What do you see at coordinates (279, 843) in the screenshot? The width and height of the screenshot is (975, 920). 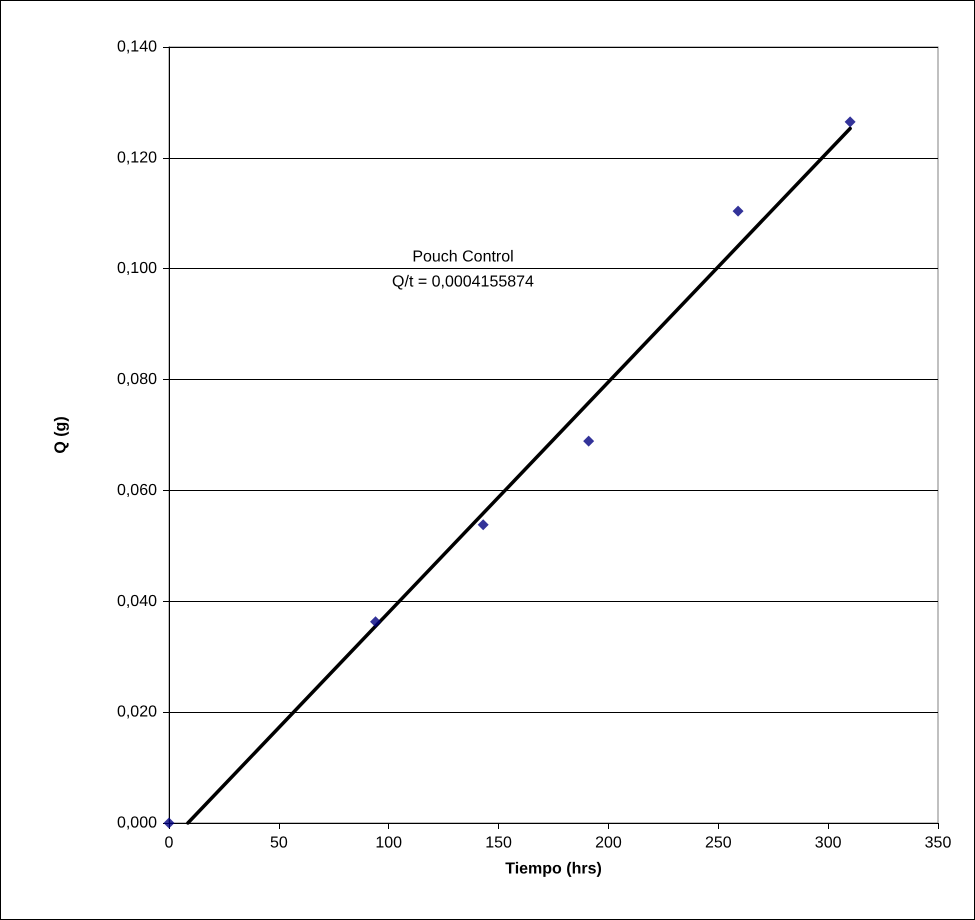 I see `x-tick-label: 50` at bounding box center [279, 843].